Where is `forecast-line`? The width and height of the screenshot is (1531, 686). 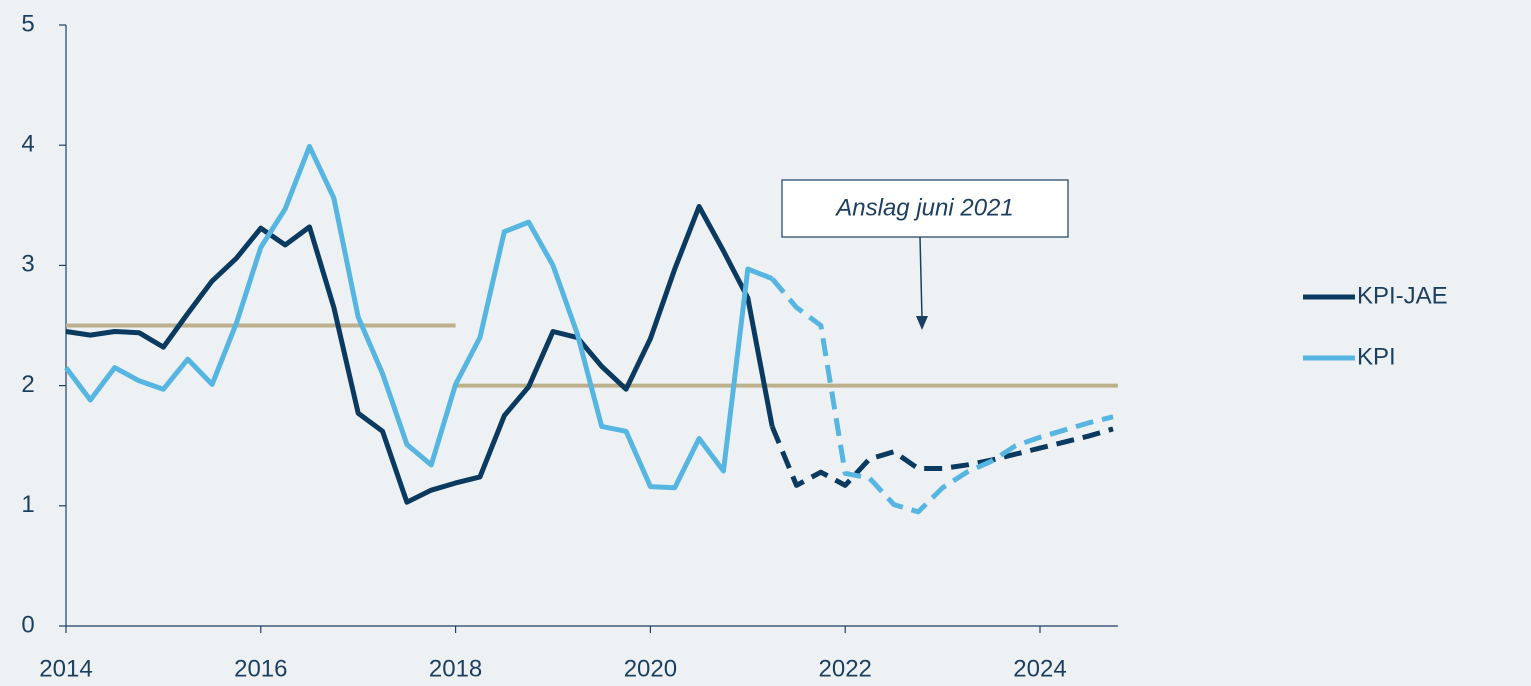
forecast-line is located at coordinates (942, 396).